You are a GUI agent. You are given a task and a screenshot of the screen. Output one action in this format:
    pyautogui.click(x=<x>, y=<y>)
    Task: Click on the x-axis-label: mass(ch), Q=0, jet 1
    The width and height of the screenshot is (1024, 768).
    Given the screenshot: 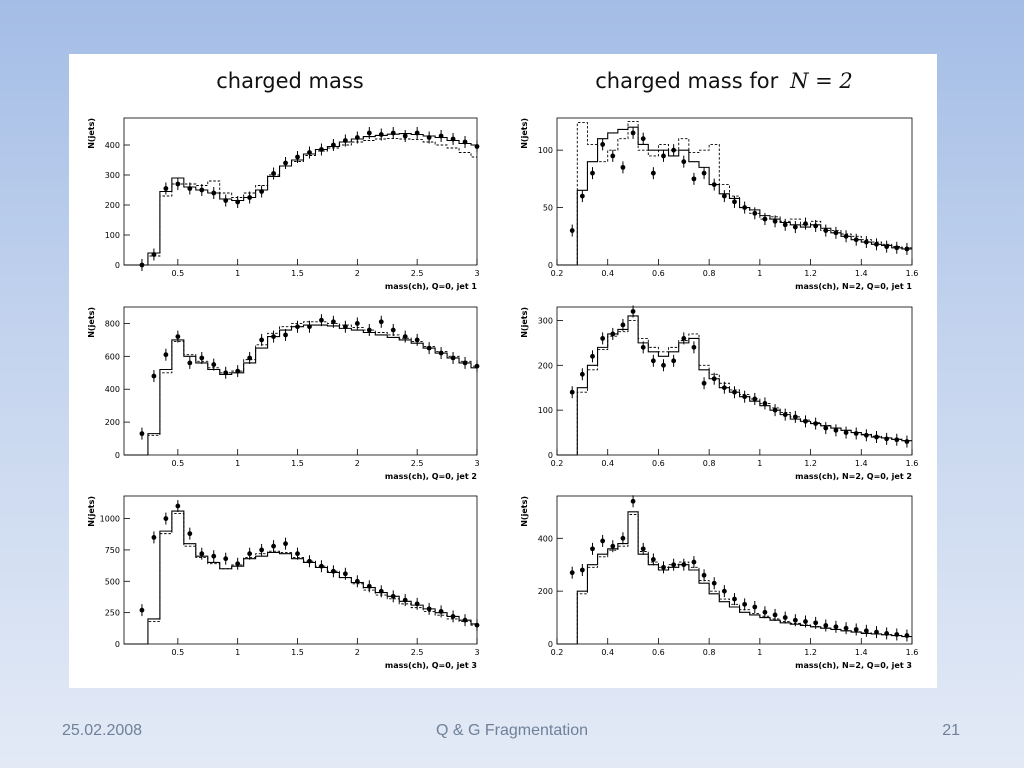 What is the action you would take?
    pyautogui.click(x=431, y=286)
    